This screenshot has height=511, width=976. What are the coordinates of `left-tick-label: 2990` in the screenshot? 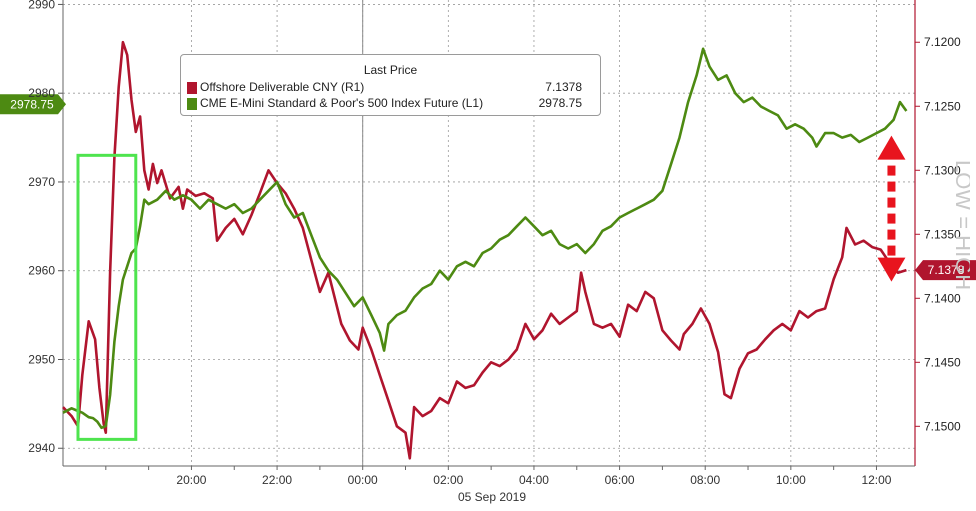 It's located at (41, 5).